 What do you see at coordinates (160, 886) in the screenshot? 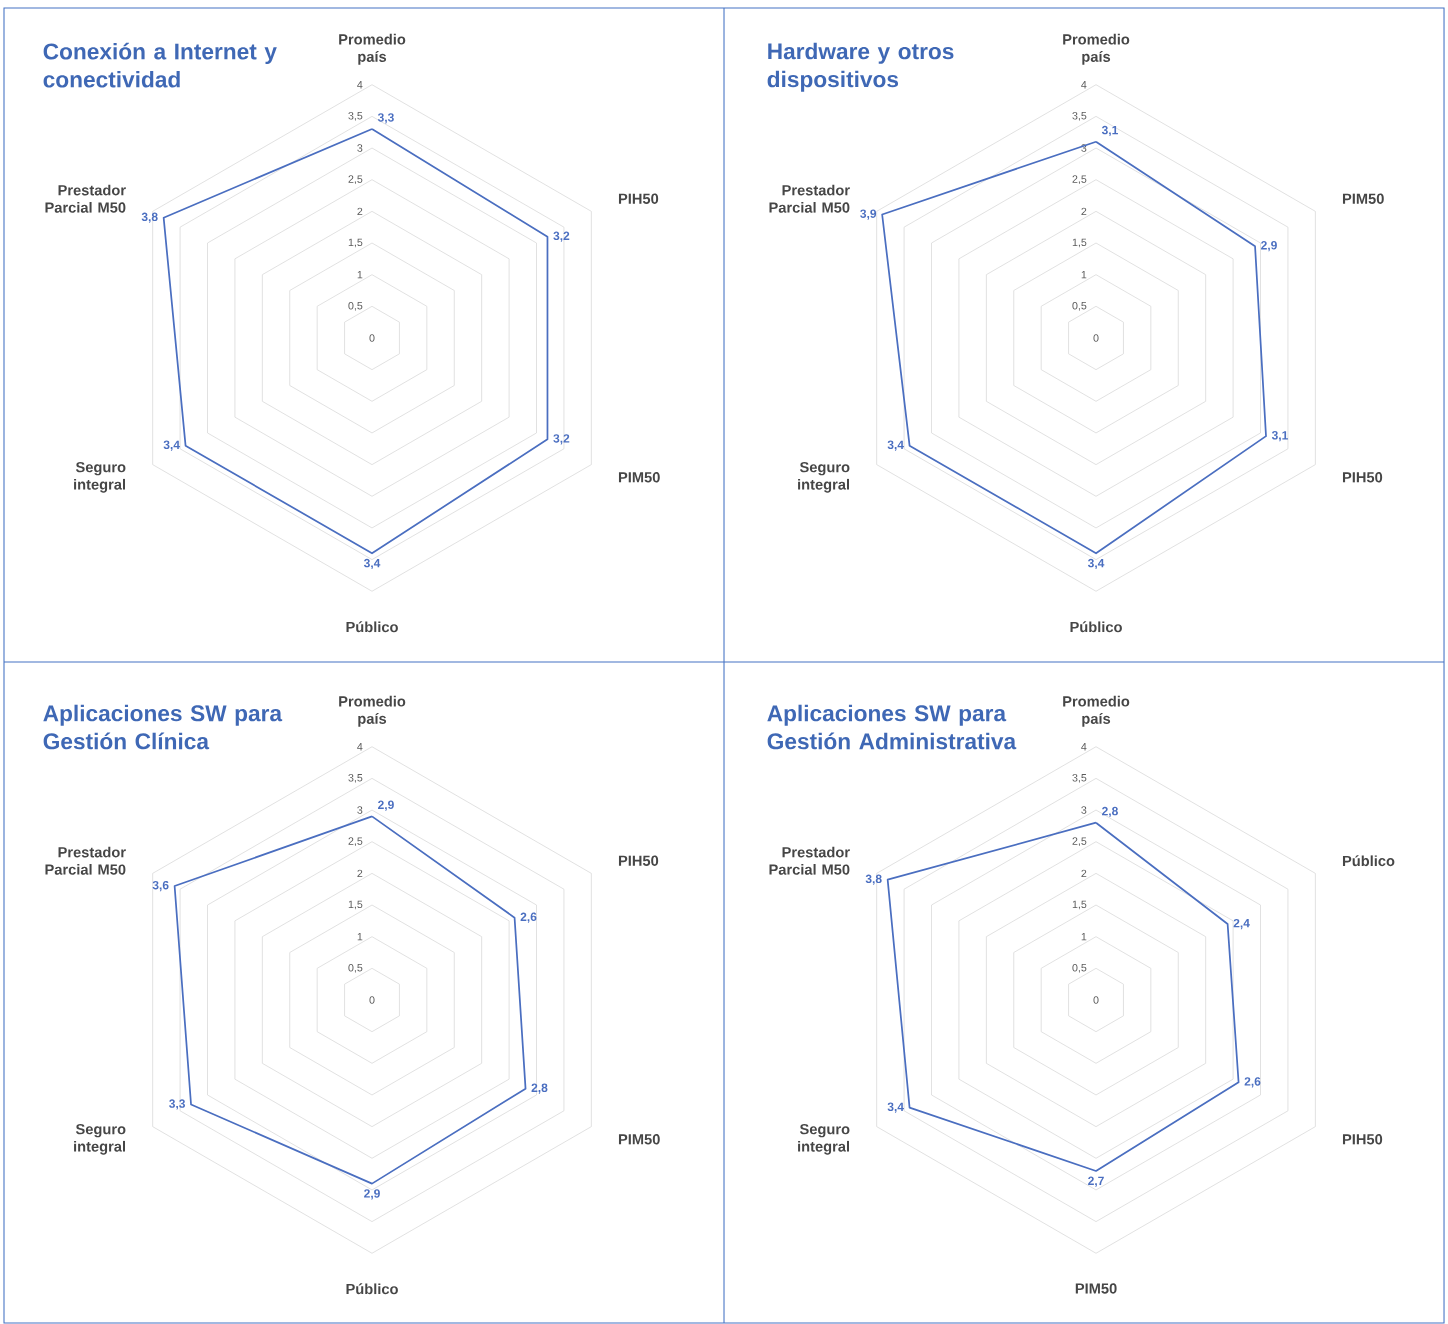
I see `data-label: 3,6` at bounding box center [160, 886].